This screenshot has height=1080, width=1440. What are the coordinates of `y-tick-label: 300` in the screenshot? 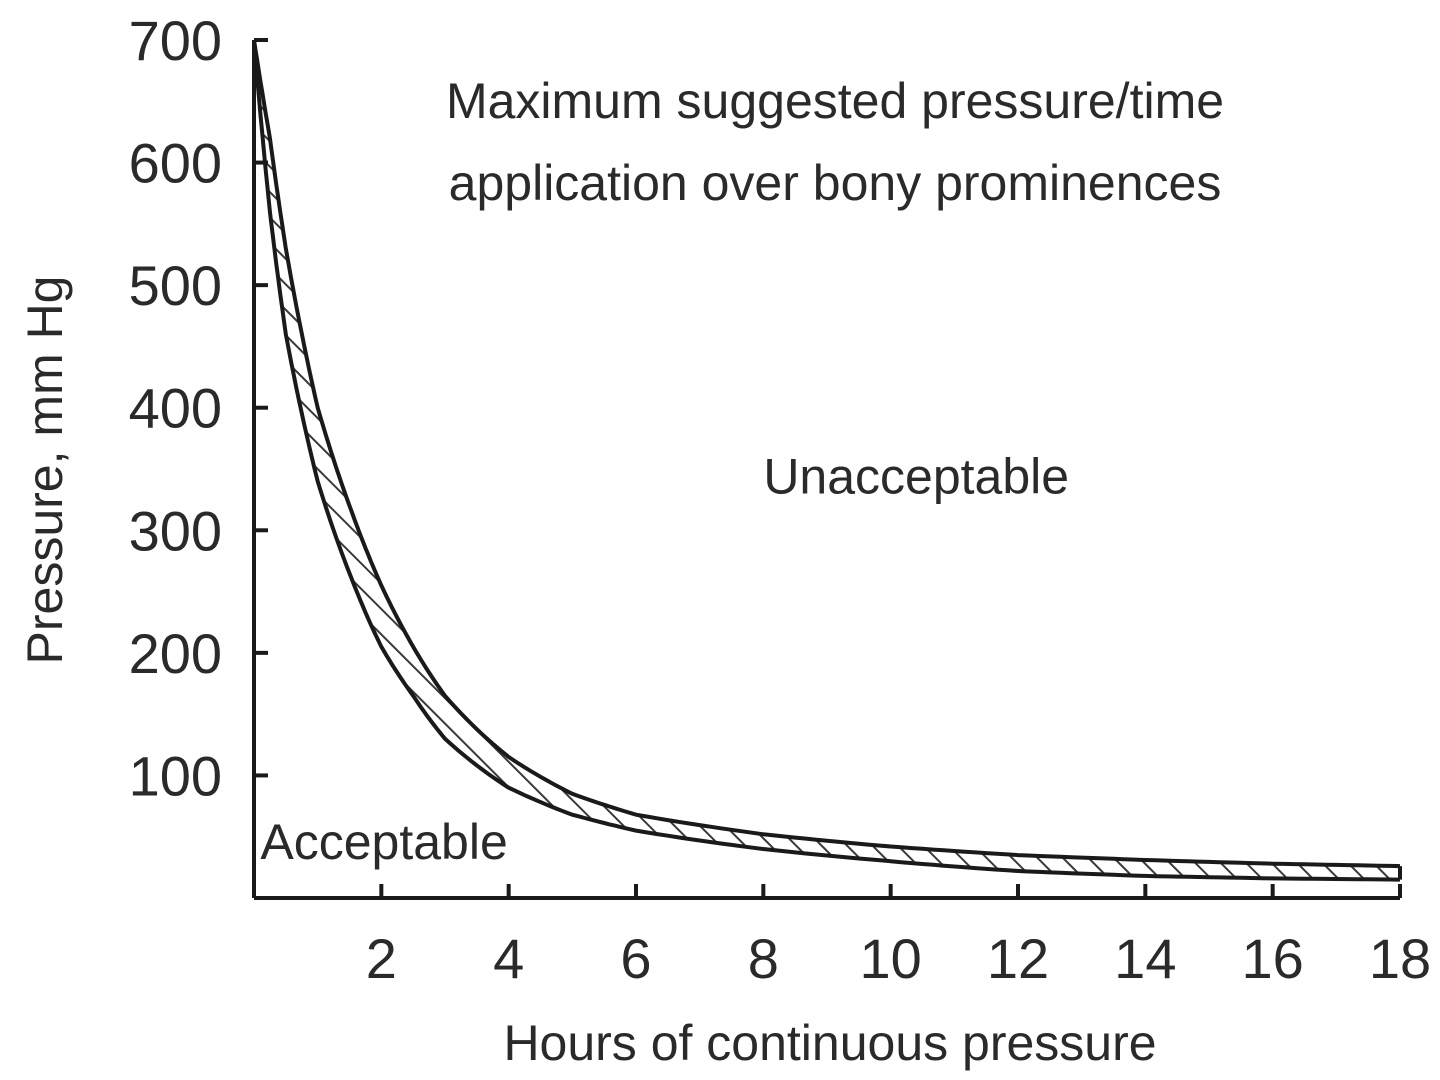 It's located at (175, 530).